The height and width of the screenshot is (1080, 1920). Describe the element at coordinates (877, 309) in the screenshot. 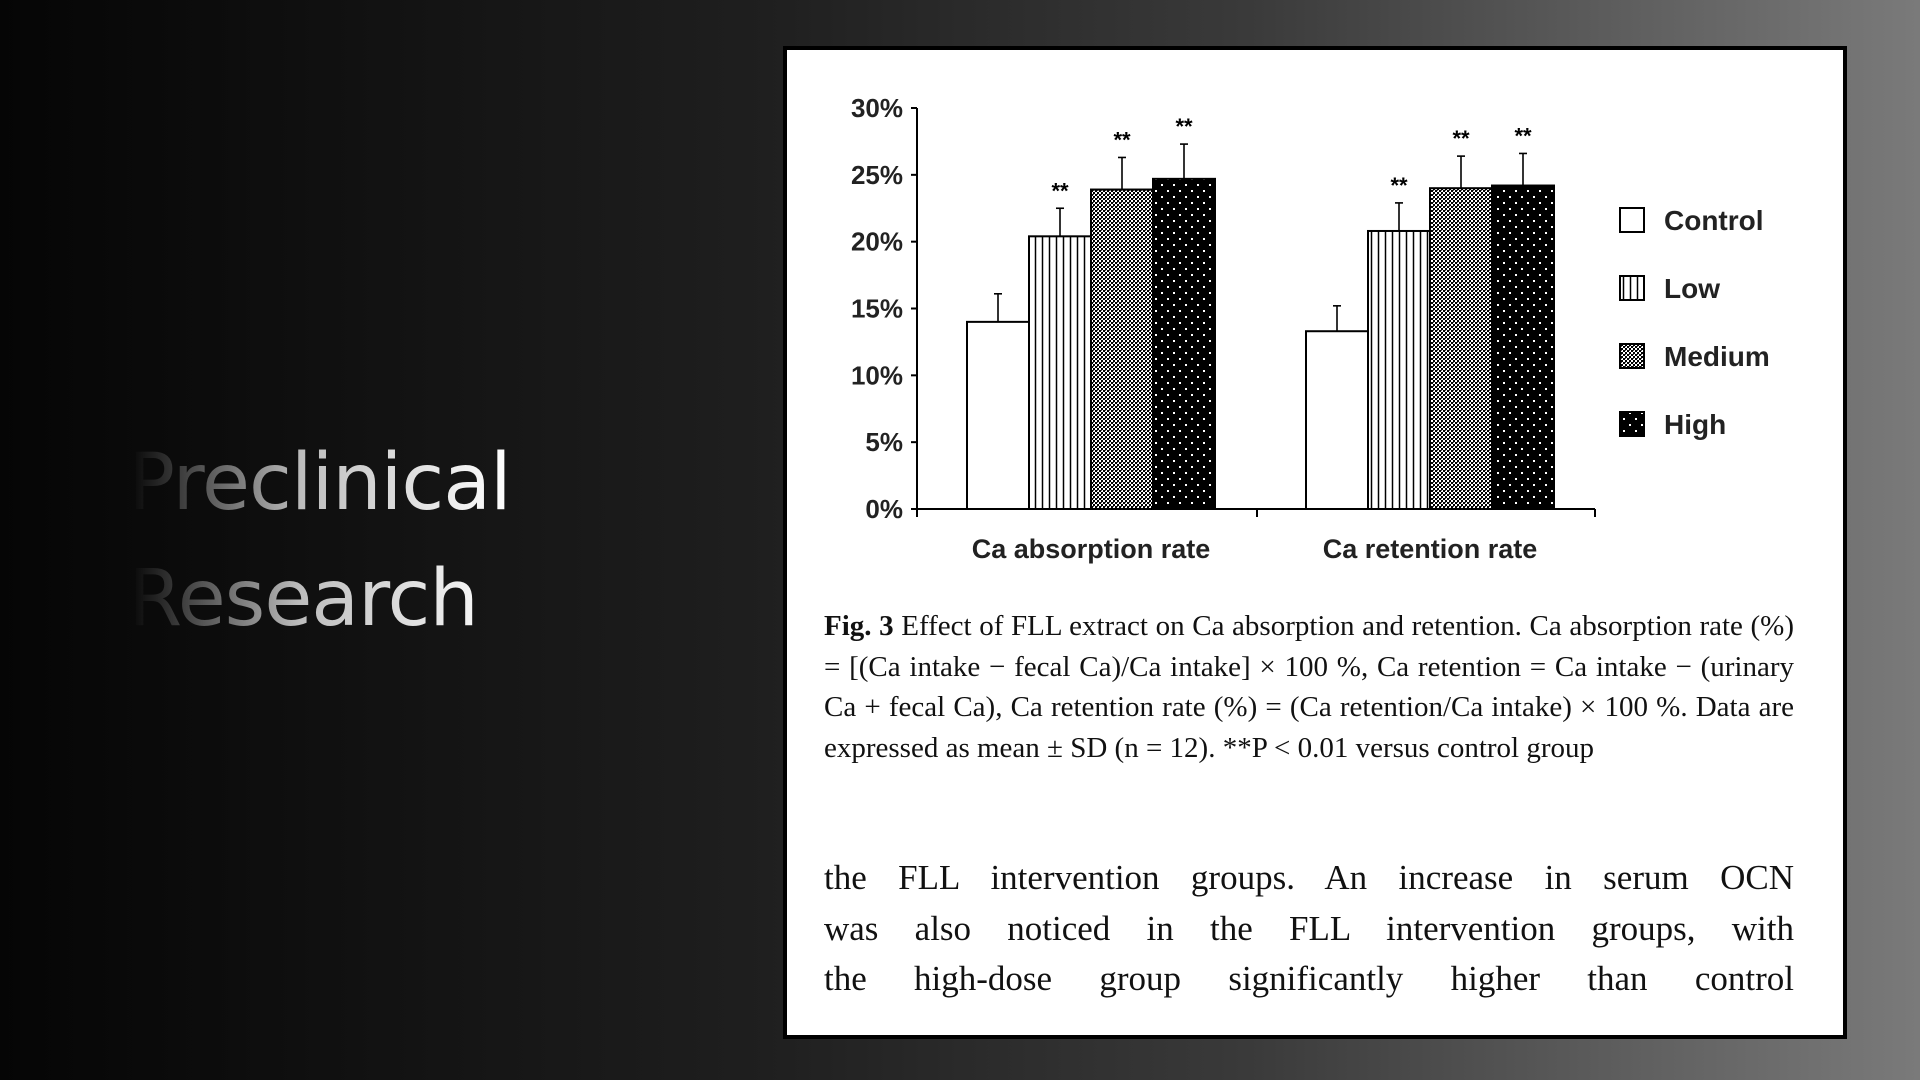

I see `y-tick-label: 15%` at that location.